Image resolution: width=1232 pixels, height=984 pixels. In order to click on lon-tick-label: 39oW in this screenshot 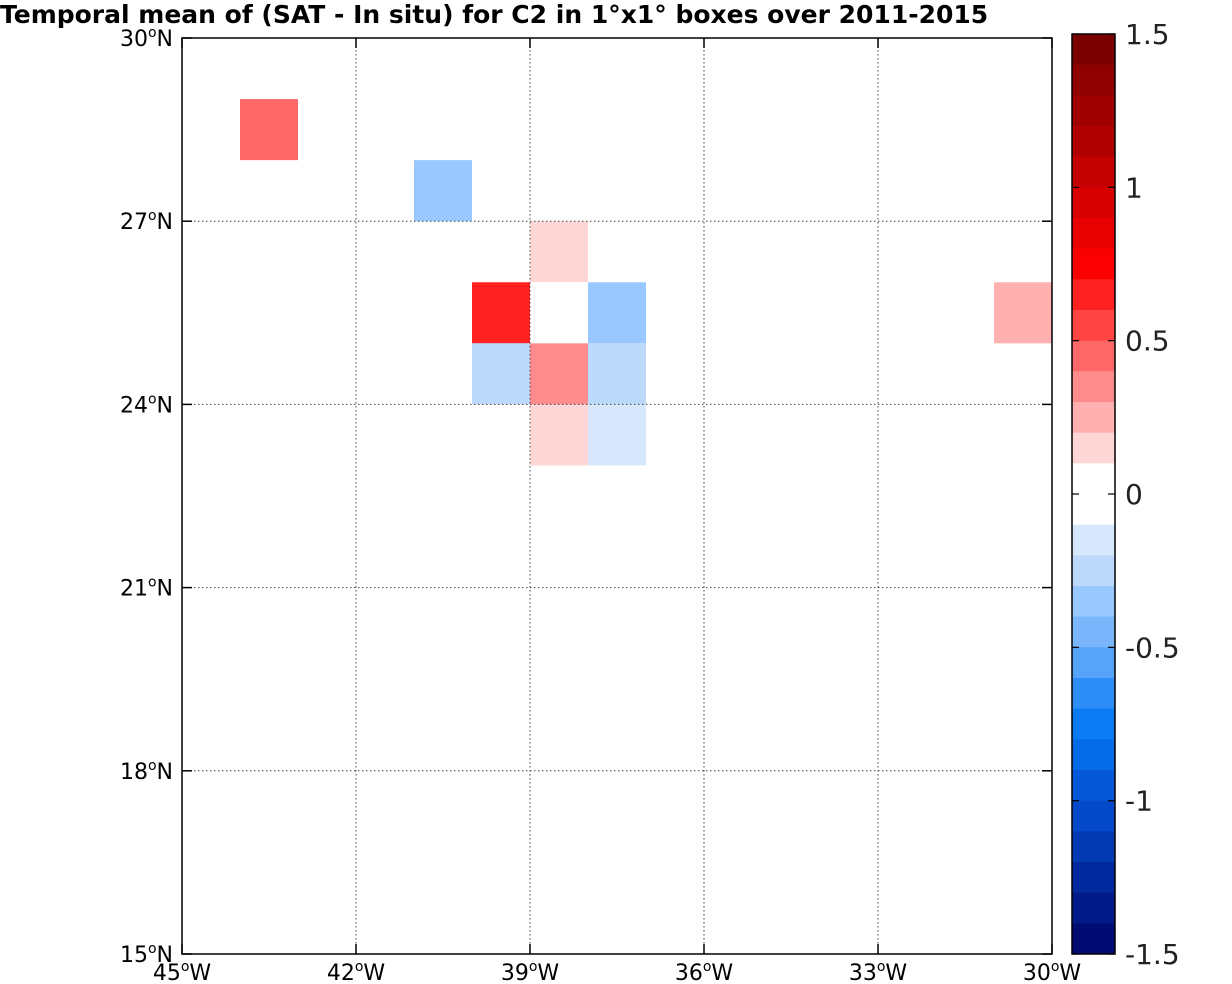, I will do `click(530, 971)`.